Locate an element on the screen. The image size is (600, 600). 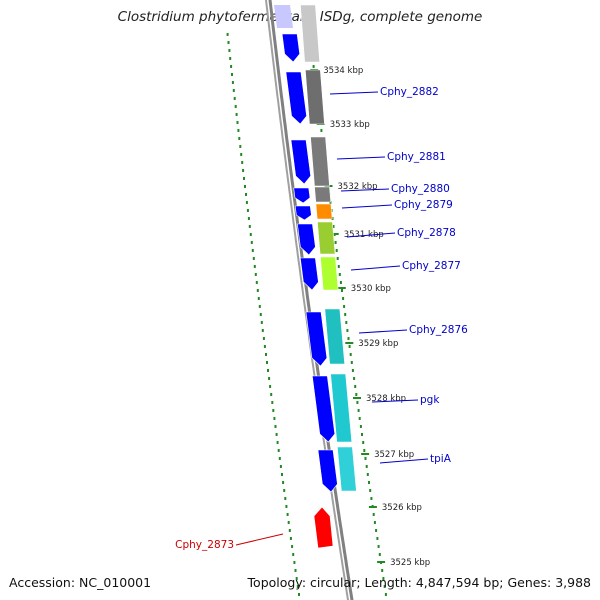
genes-value: 3,988 is located at coordinates (573, 582).